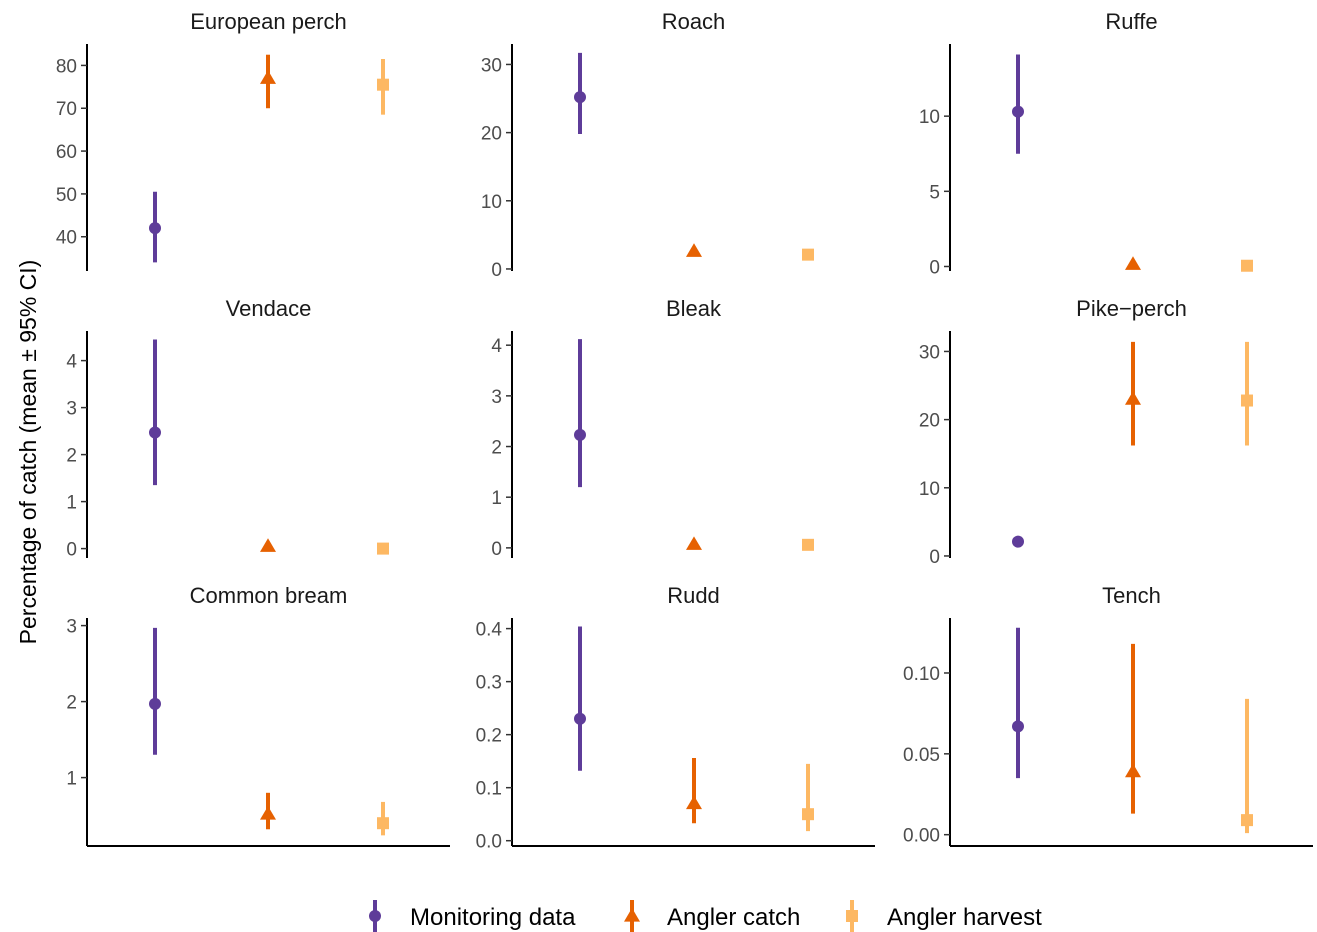 The height and width of the screenshot is (932, 1317). What do you see at coordinates (66, 66) in the screenshot?
I see `y-tick-label: 80` at bounding box center [66, 66].